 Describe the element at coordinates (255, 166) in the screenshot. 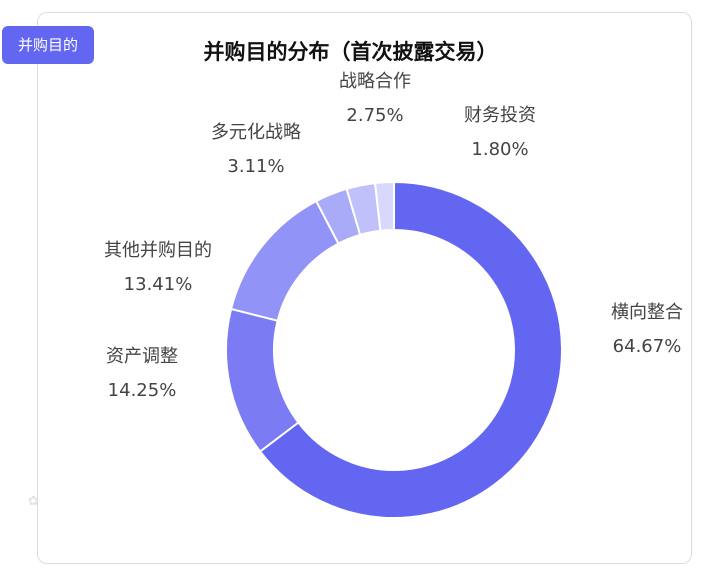

I see `slice-value-label: 3.11%` at that location.